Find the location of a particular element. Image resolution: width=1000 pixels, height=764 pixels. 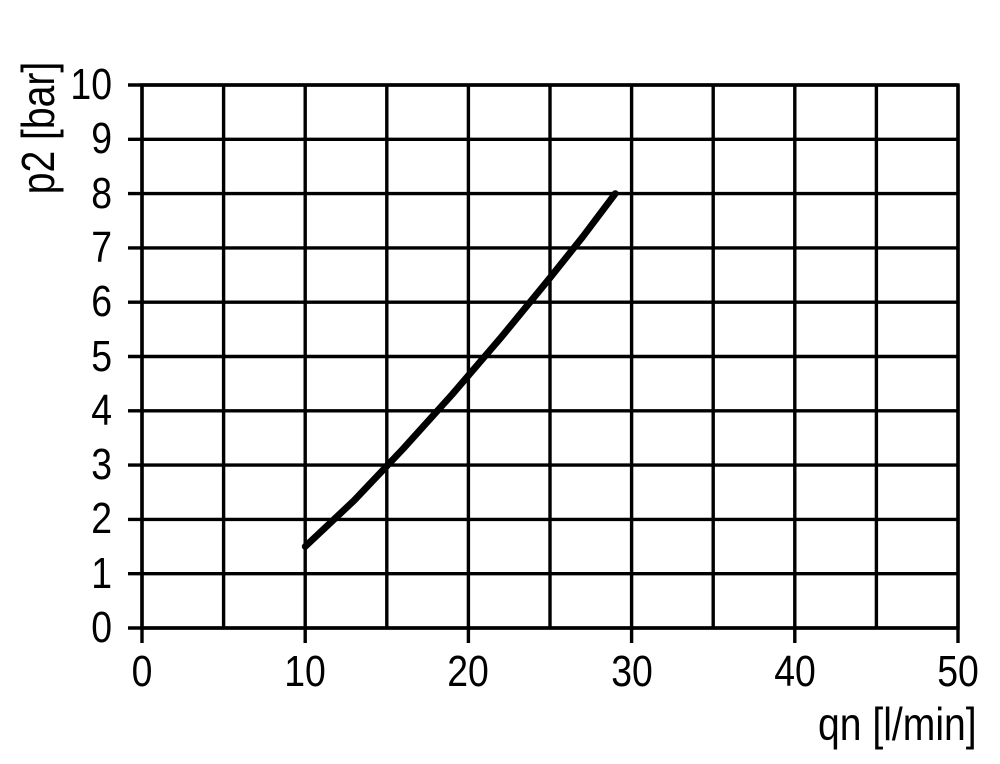

y-tick-label: 0 is located at coordinates (101, 627).